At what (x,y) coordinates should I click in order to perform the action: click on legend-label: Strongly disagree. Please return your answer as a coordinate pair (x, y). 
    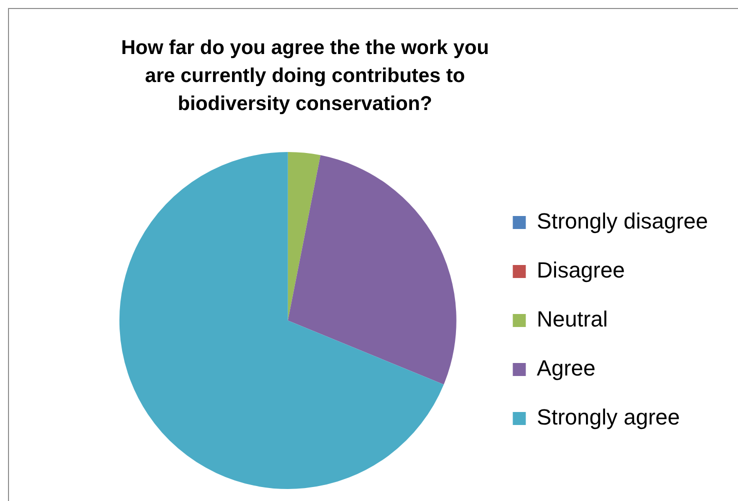
    Looking at the image, I should click on (622, 221).